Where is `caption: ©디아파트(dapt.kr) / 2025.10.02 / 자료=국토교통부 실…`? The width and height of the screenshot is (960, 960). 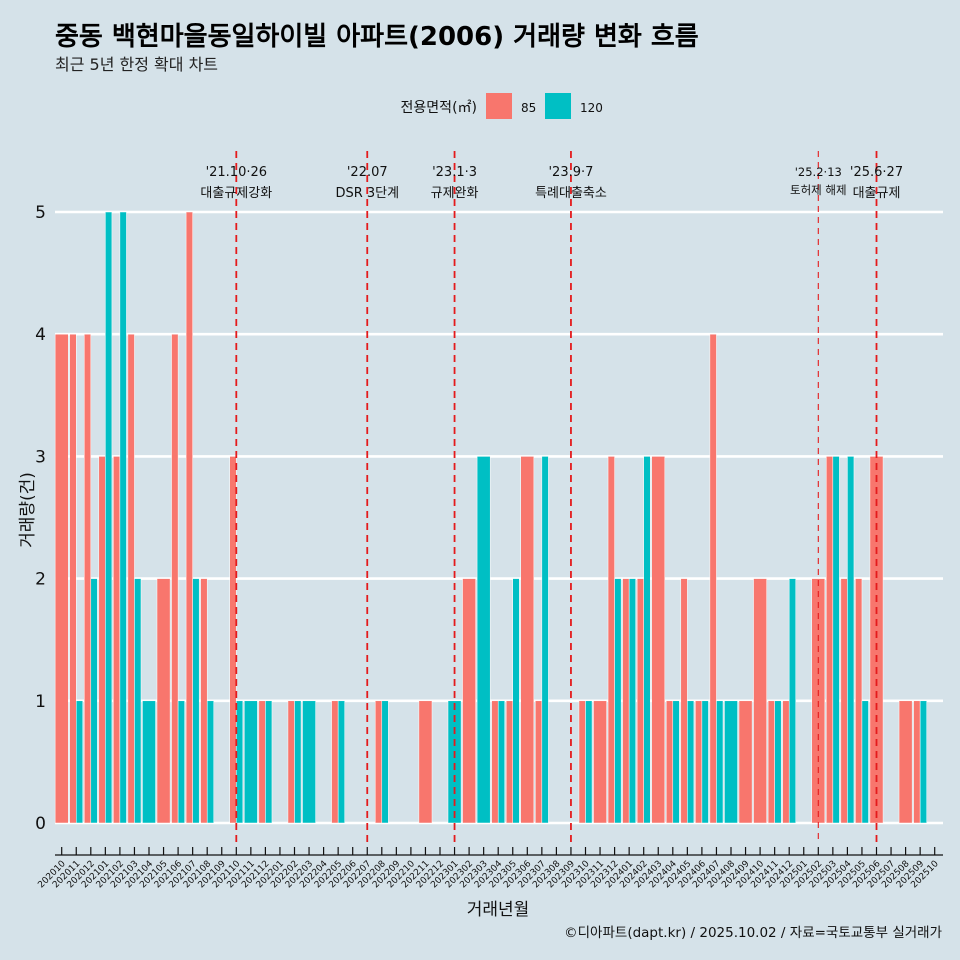
caption: ©디아파트(dapt.kr) / 2025.10.02 / 자료=국토교통부 실… is located at coordinates (753, 933).